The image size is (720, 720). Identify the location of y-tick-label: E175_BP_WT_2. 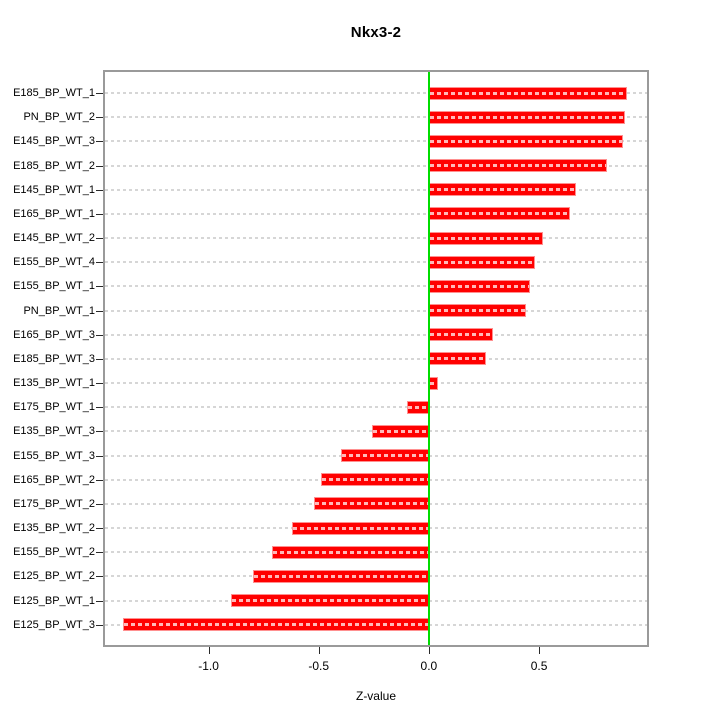
(54, 503).